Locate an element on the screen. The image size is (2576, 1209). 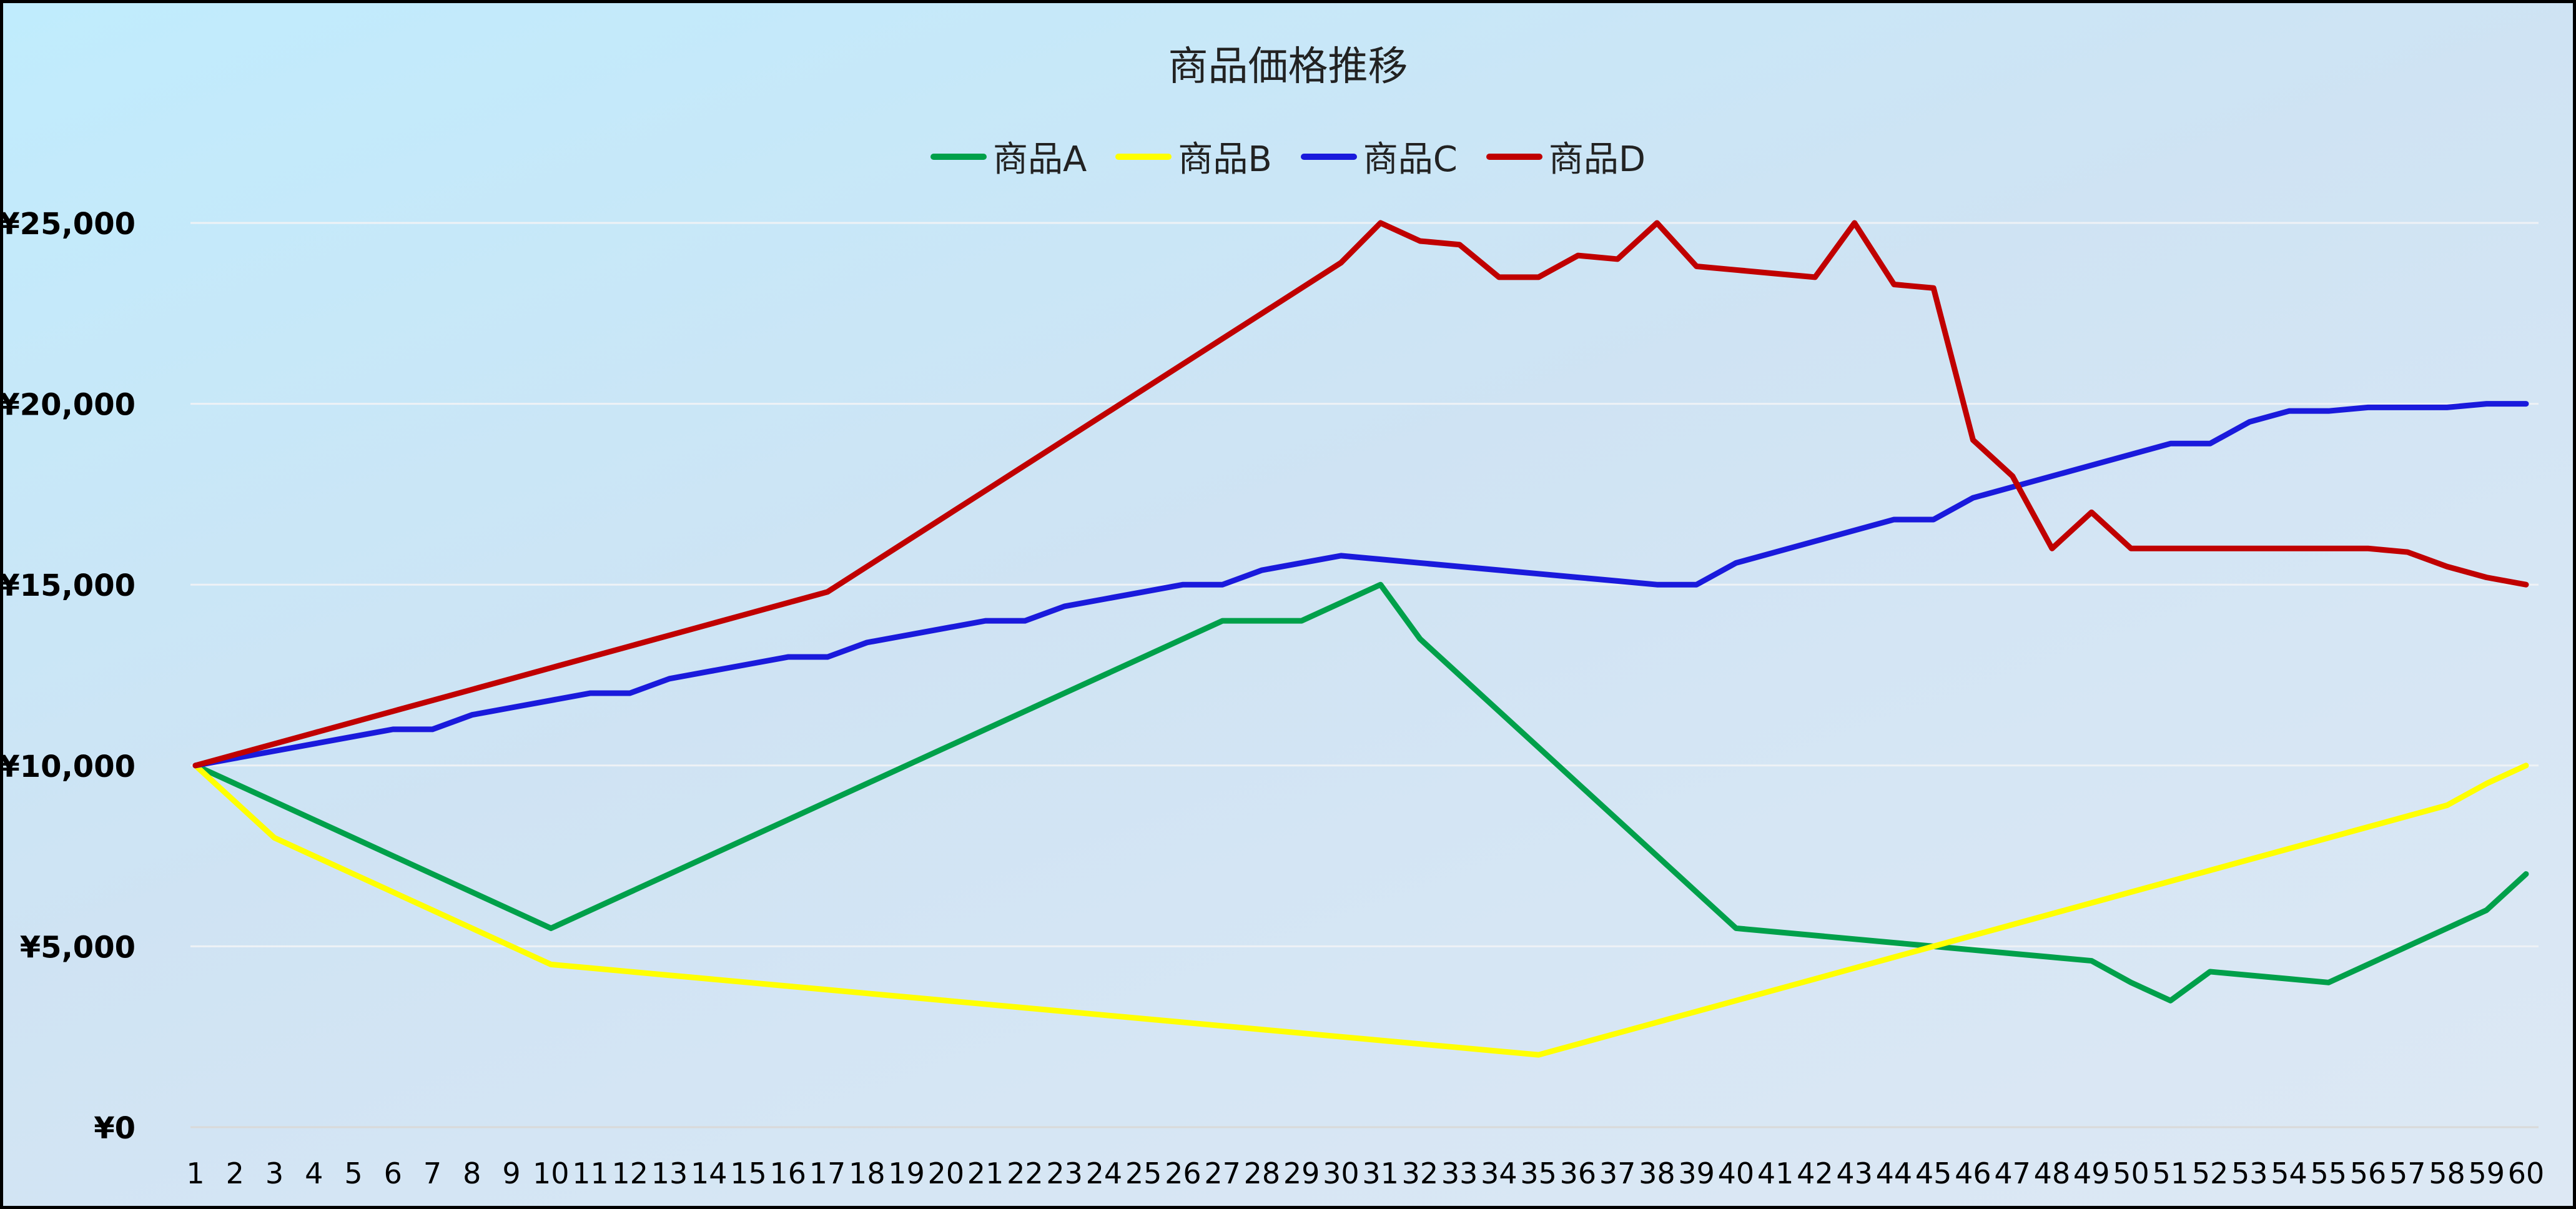
x-tick-label: 25 is located at coordinates (1143, 1173).